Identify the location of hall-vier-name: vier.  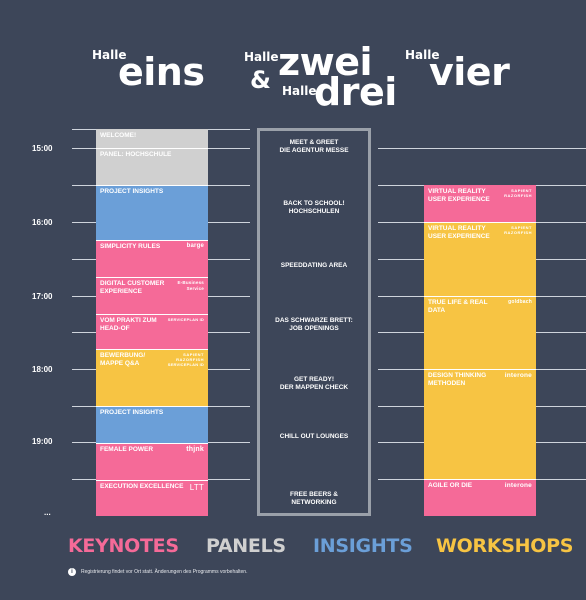
(469, 72).